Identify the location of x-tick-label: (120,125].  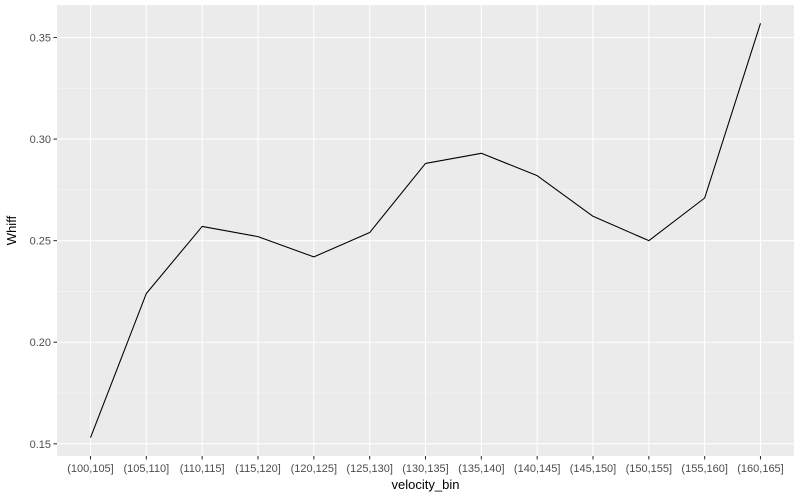
(314, 469).